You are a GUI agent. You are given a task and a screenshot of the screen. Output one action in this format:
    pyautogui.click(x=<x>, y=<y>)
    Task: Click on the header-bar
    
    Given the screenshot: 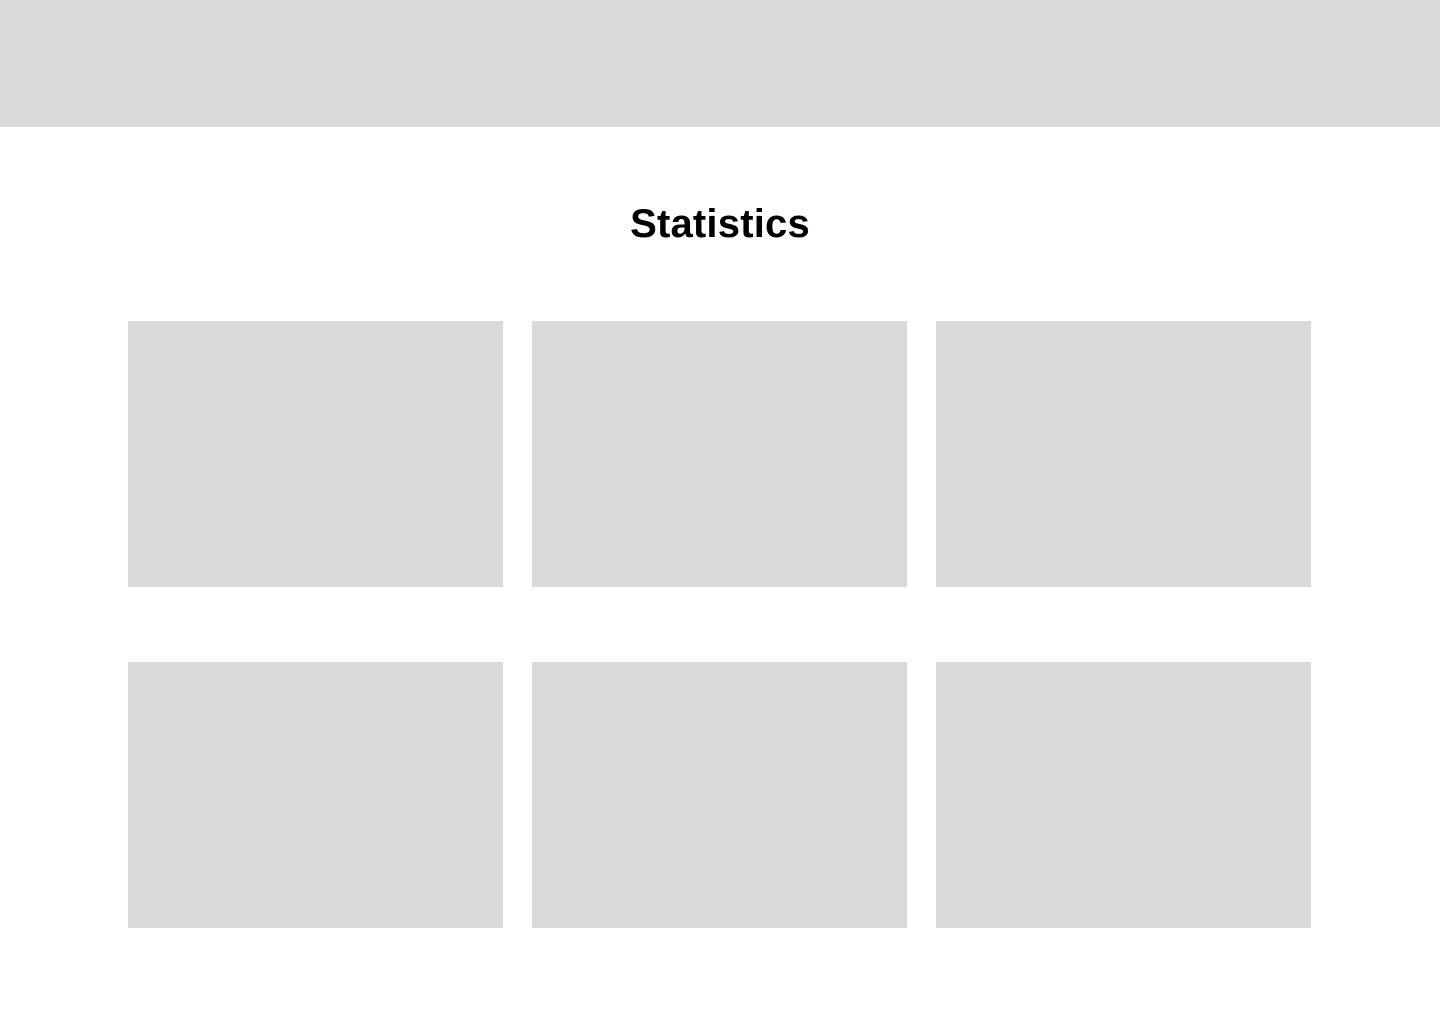 What is the action you would take?
    pyautogui.click(x=720, y=63)
    